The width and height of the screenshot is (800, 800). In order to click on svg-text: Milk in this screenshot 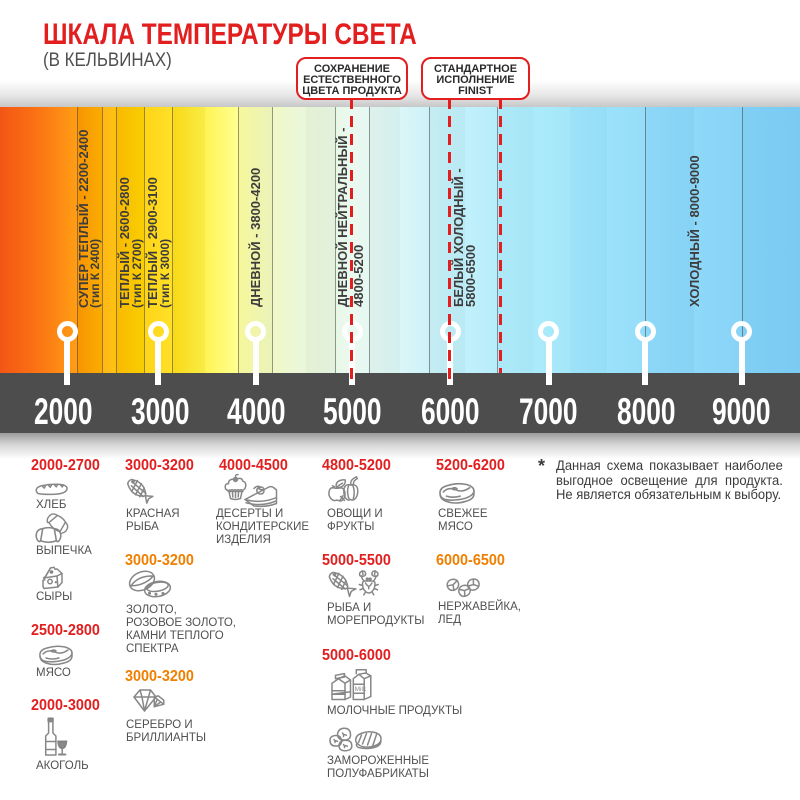, I will do `click(361, 689)`.